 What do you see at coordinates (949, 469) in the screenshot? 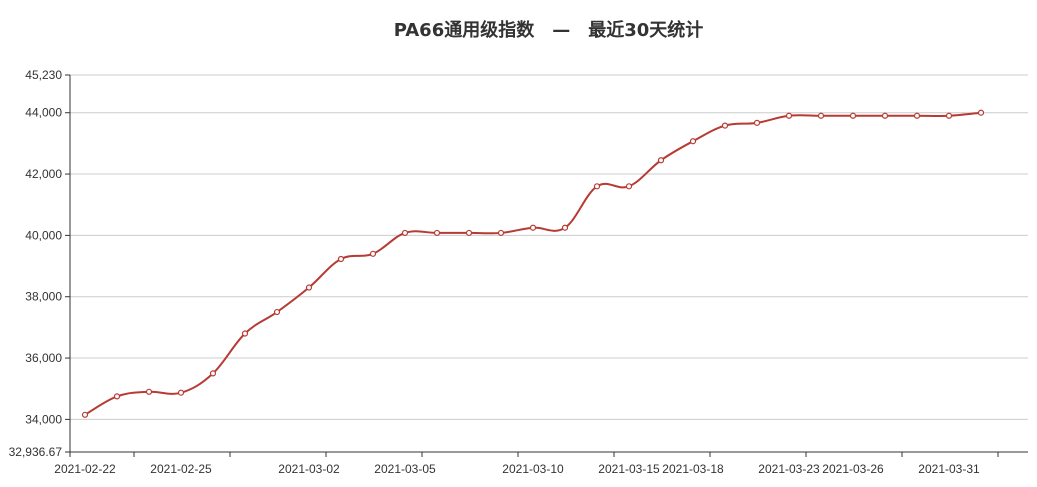
I see `x-tick-label: 2021-03-31` at bounding box center [949, 469].